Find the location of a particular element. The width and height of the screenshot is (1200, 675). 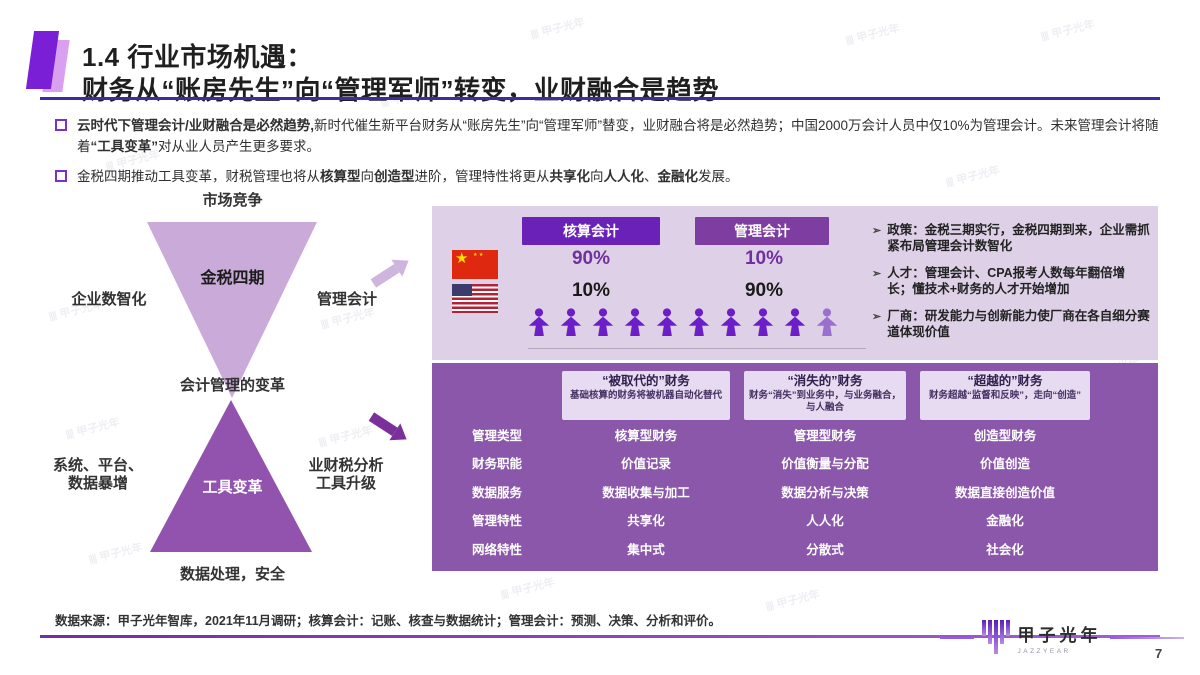

logo-line-right is located at coordinates (1146, 638).